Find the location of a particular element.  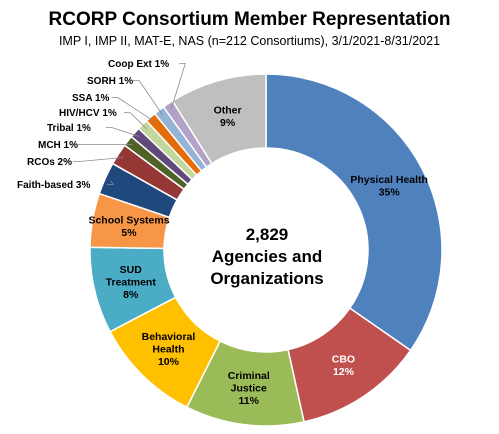

slice-label-criminal-justice: Criminal Justice 11% is located at coordinates (249, 388).